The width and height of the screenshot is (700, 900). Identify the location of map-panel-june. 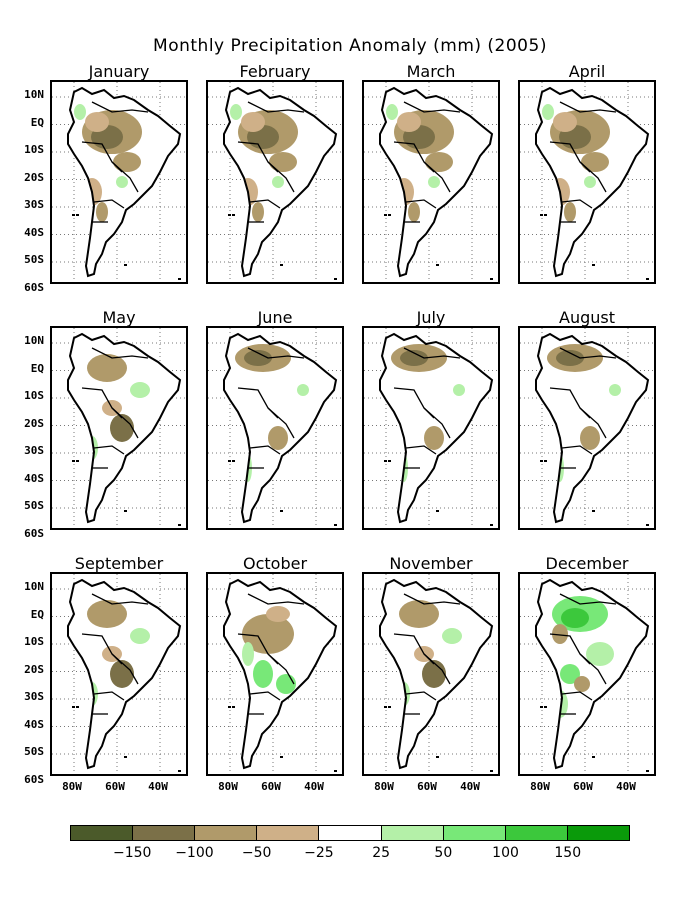
(275, 428).